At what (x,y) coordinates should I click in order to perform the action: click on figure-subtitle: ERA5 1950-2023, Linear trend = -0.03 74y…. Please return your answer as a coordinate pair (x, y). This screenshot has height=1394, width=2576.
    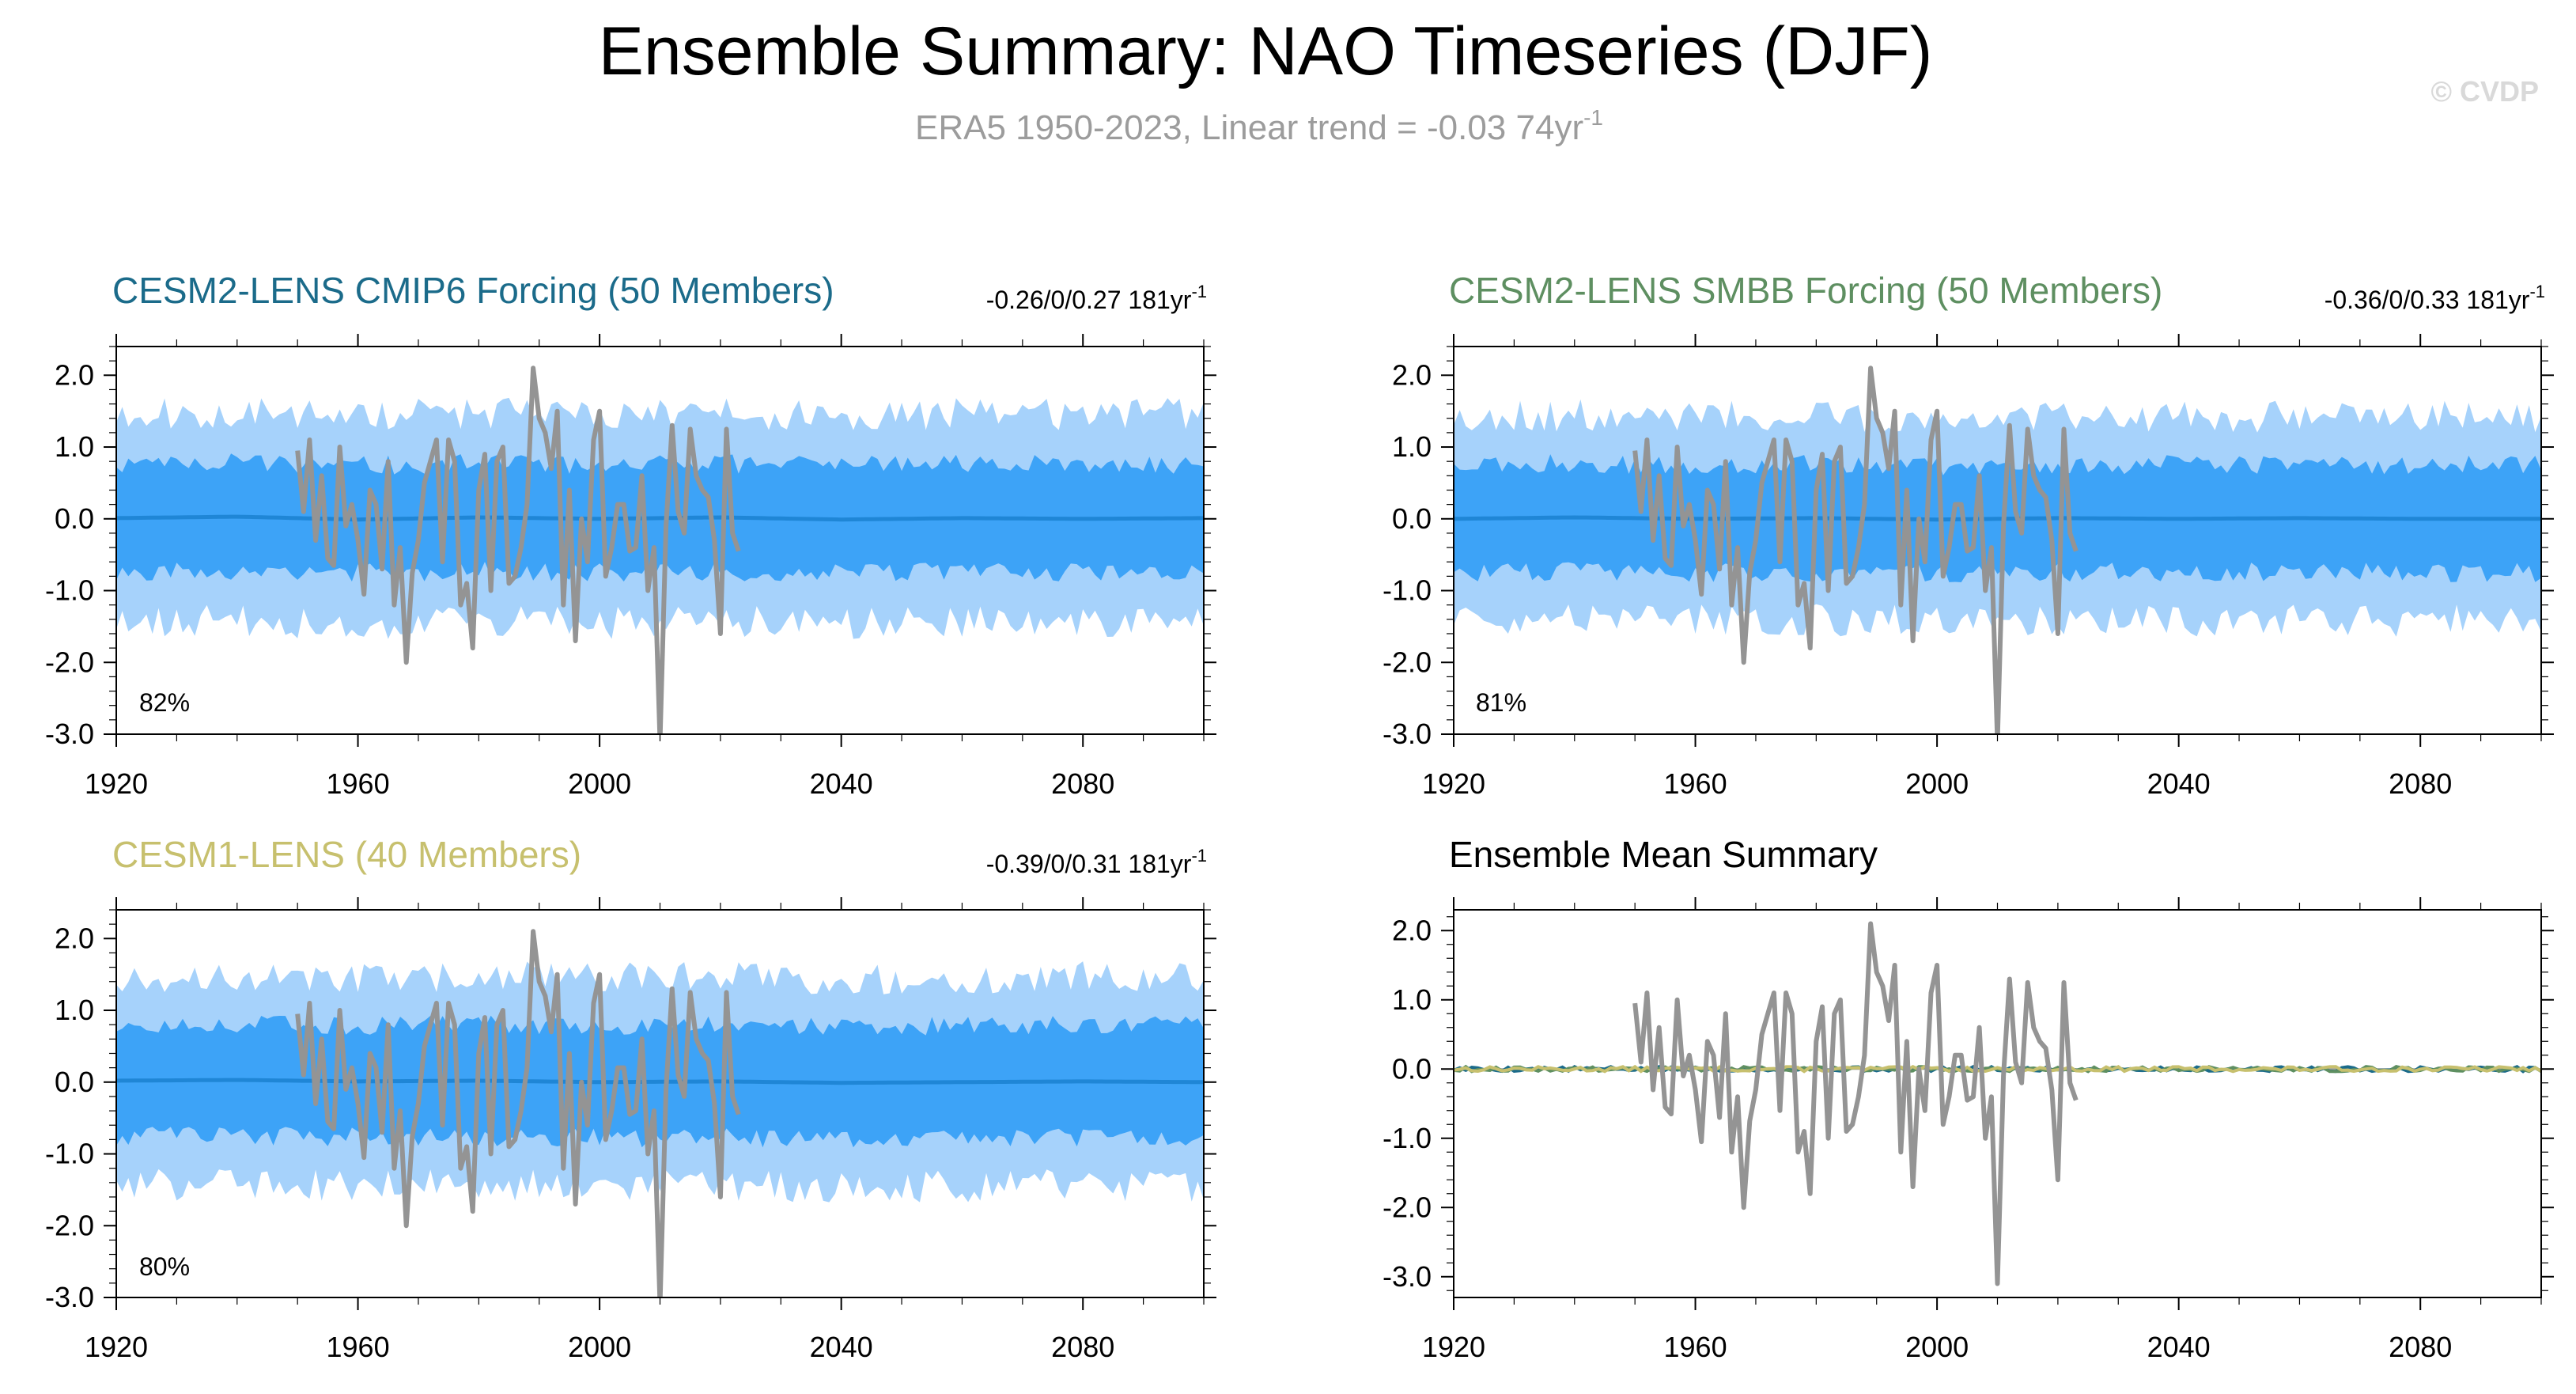
    Looking at the image, I should click on (1259, 126).